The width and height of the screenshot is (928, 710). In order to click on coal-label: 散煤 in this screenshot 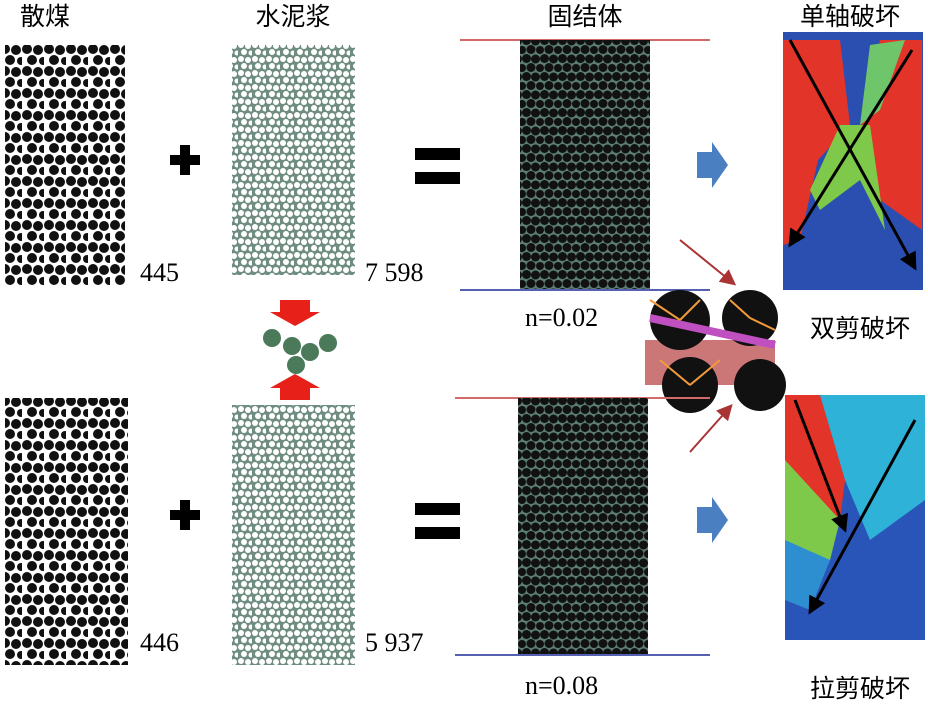, I will do `click(45, 16)`.